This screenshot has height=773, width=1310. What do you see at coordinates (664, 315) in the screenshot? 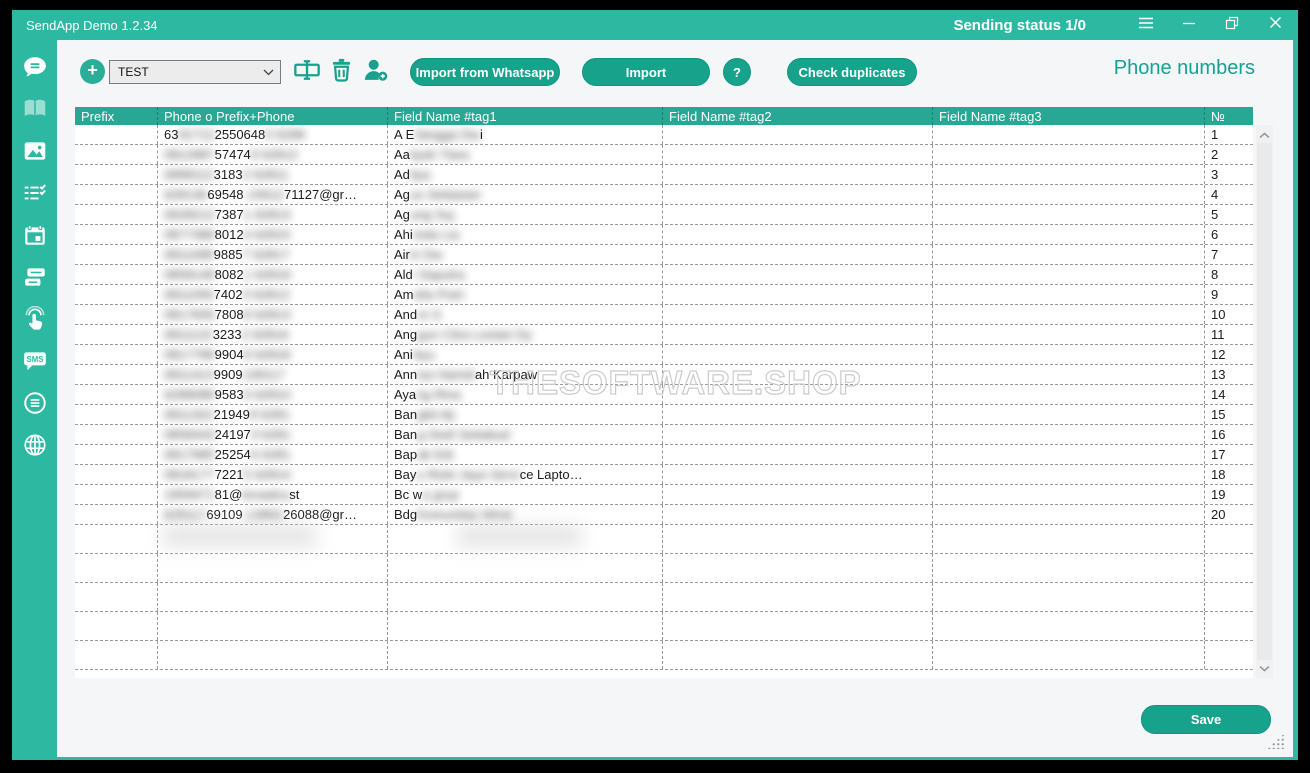
I see `table-row: 0817656 7808 8 62813 And re S 10` at bounding box center [664, 315].